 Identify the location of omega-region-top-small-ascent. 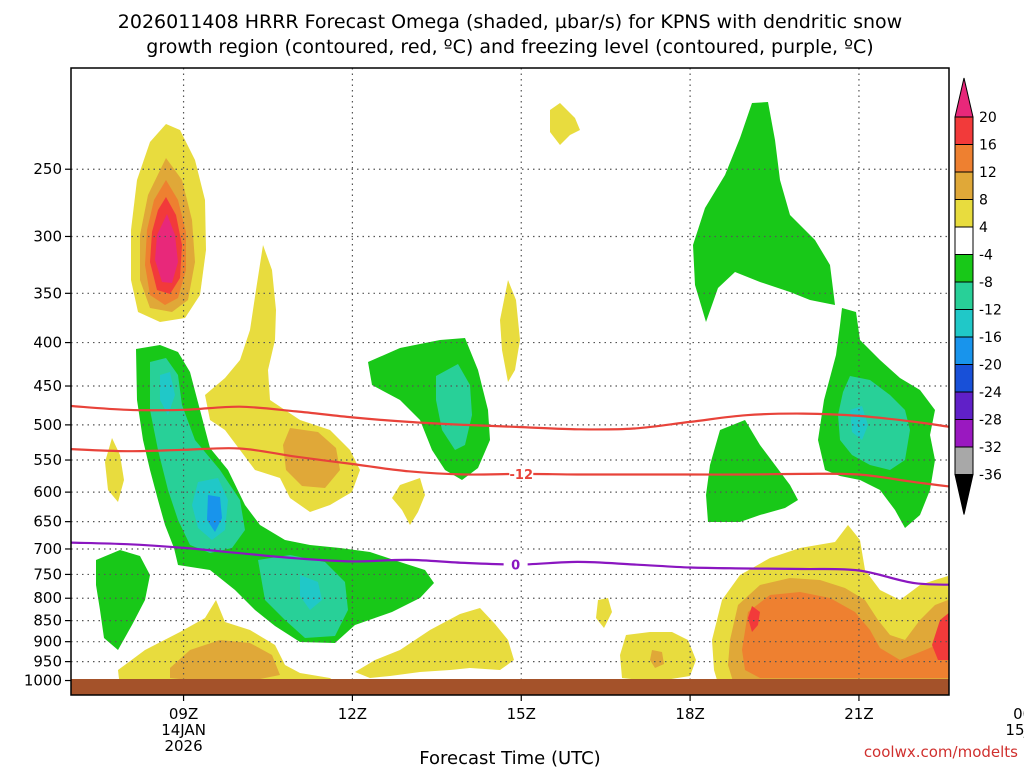
(565, 124).